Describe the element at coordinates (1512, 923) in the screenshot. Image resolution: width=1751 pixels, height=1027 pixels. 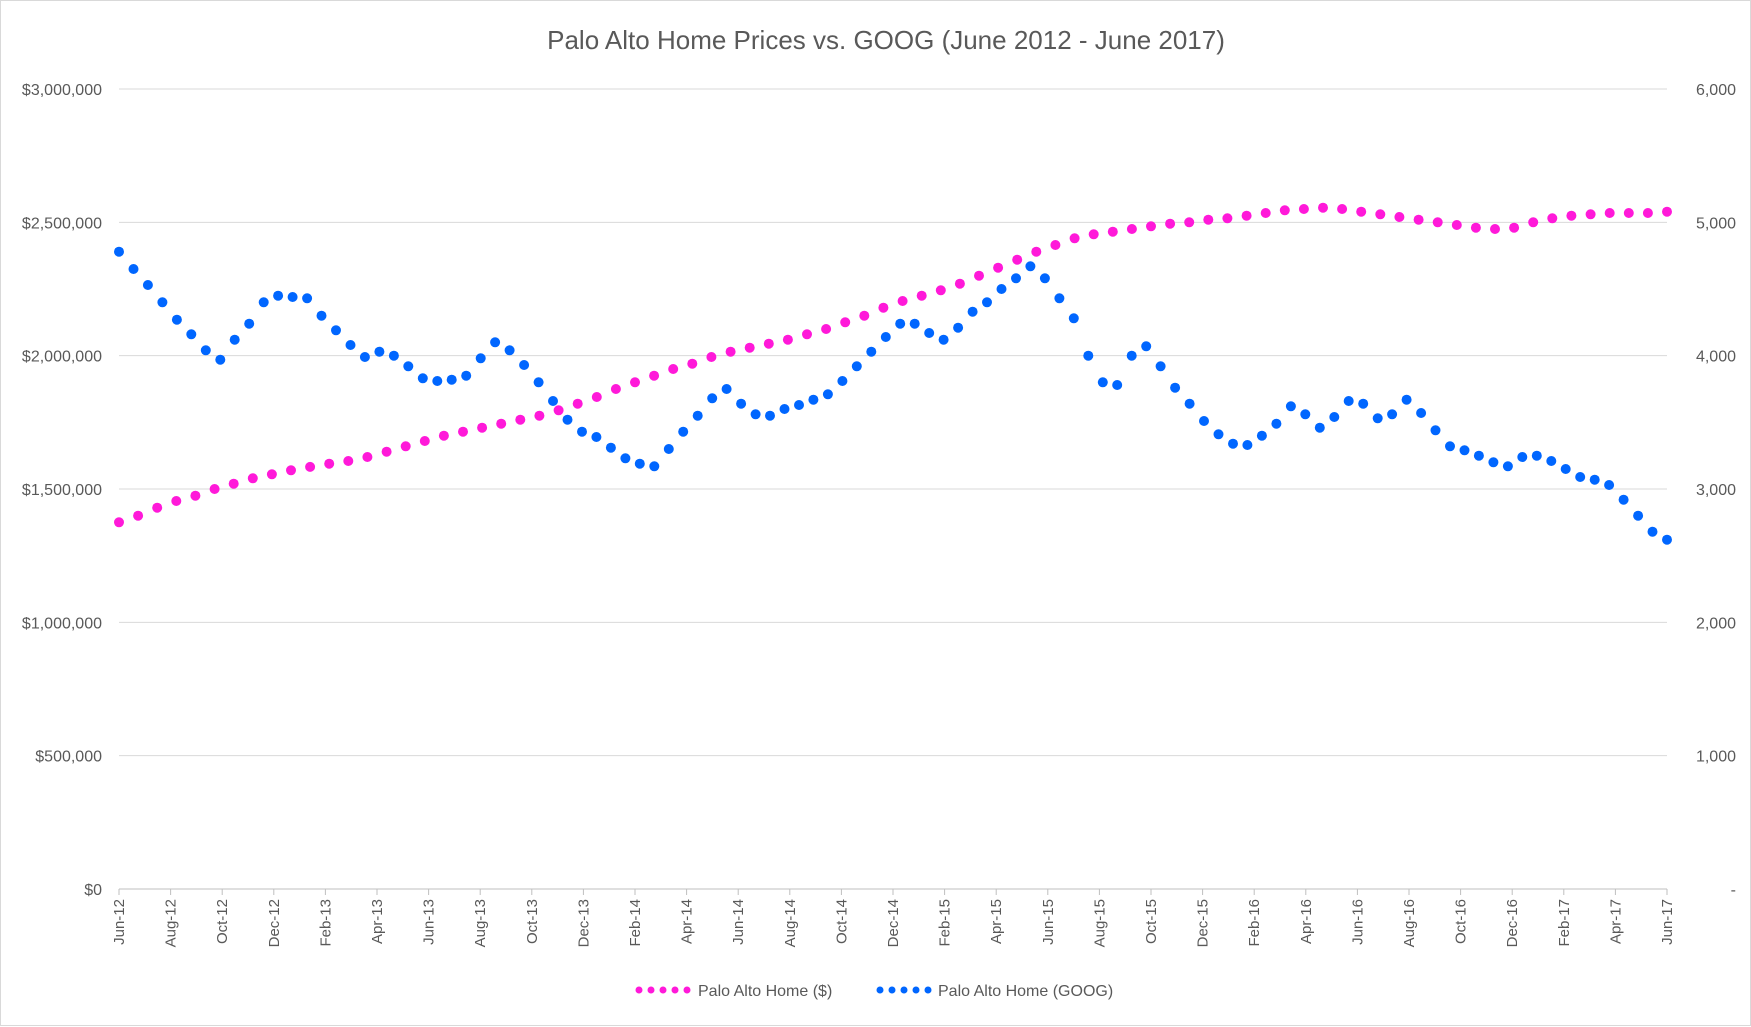
I see `x-tick-label: Dec-16` at that location.